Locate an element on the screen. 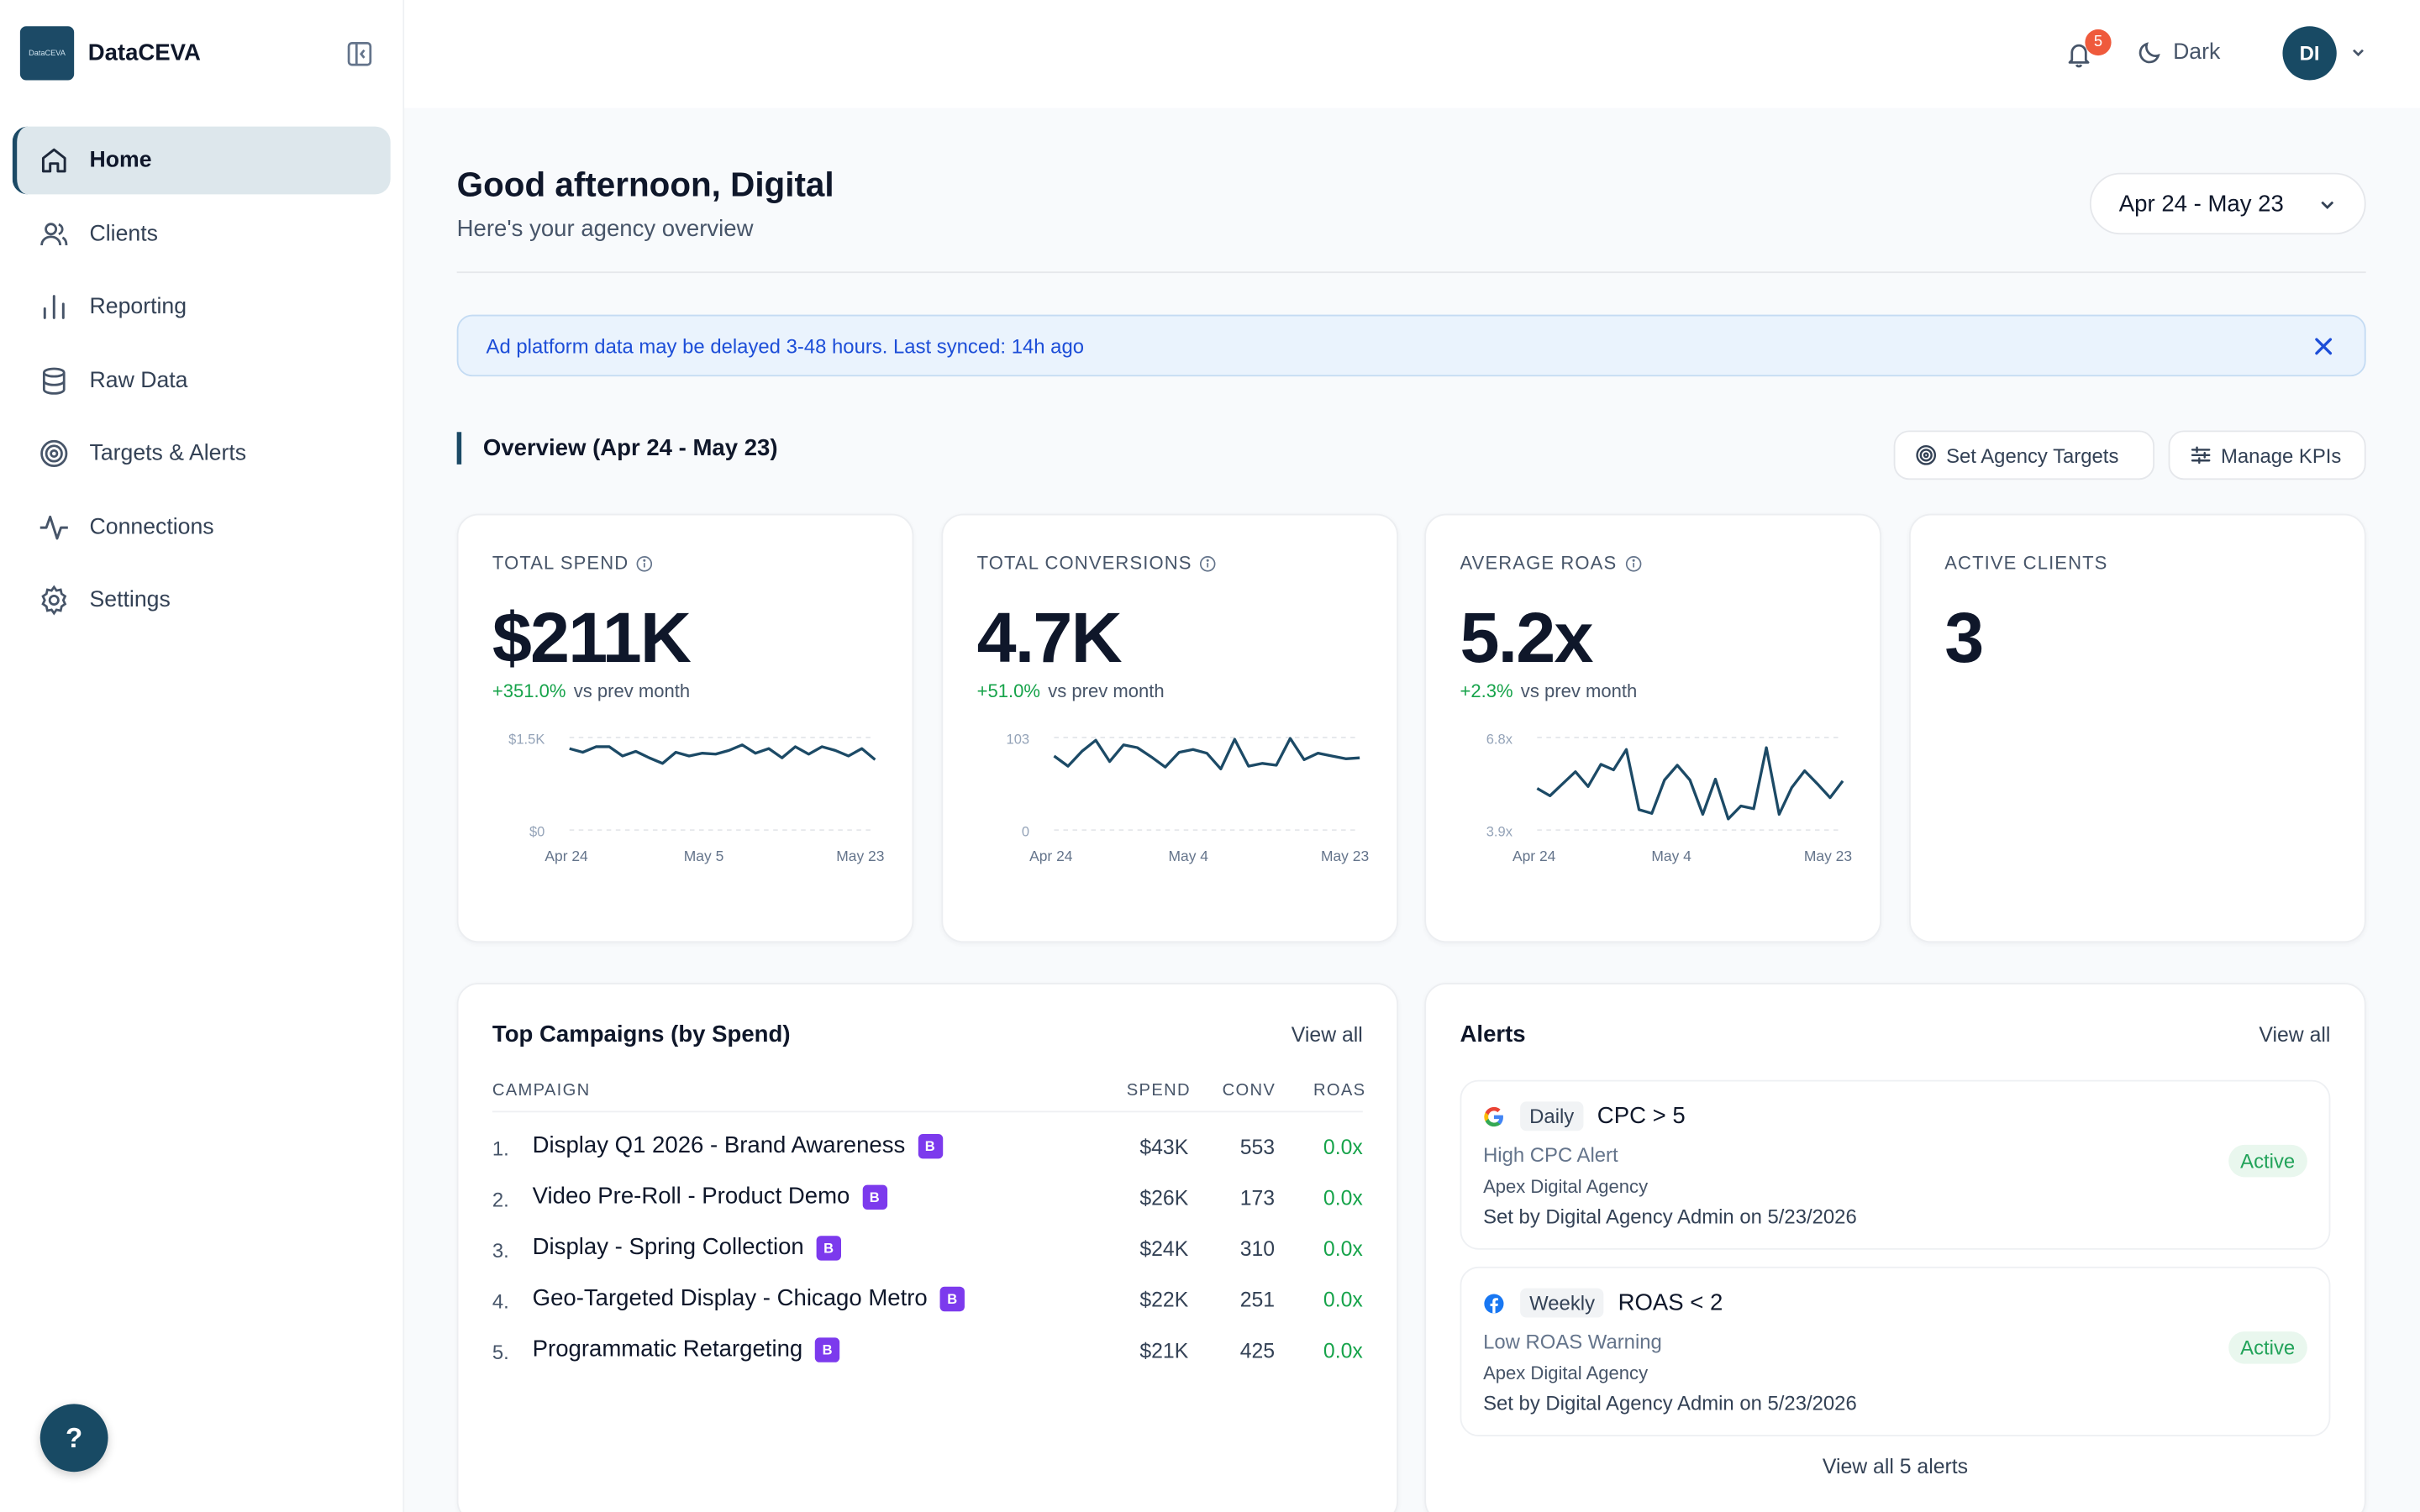 The image size is (2420, 1512). manage-kpis-button: Manage KPIs is located at coordinates (2267, 455).